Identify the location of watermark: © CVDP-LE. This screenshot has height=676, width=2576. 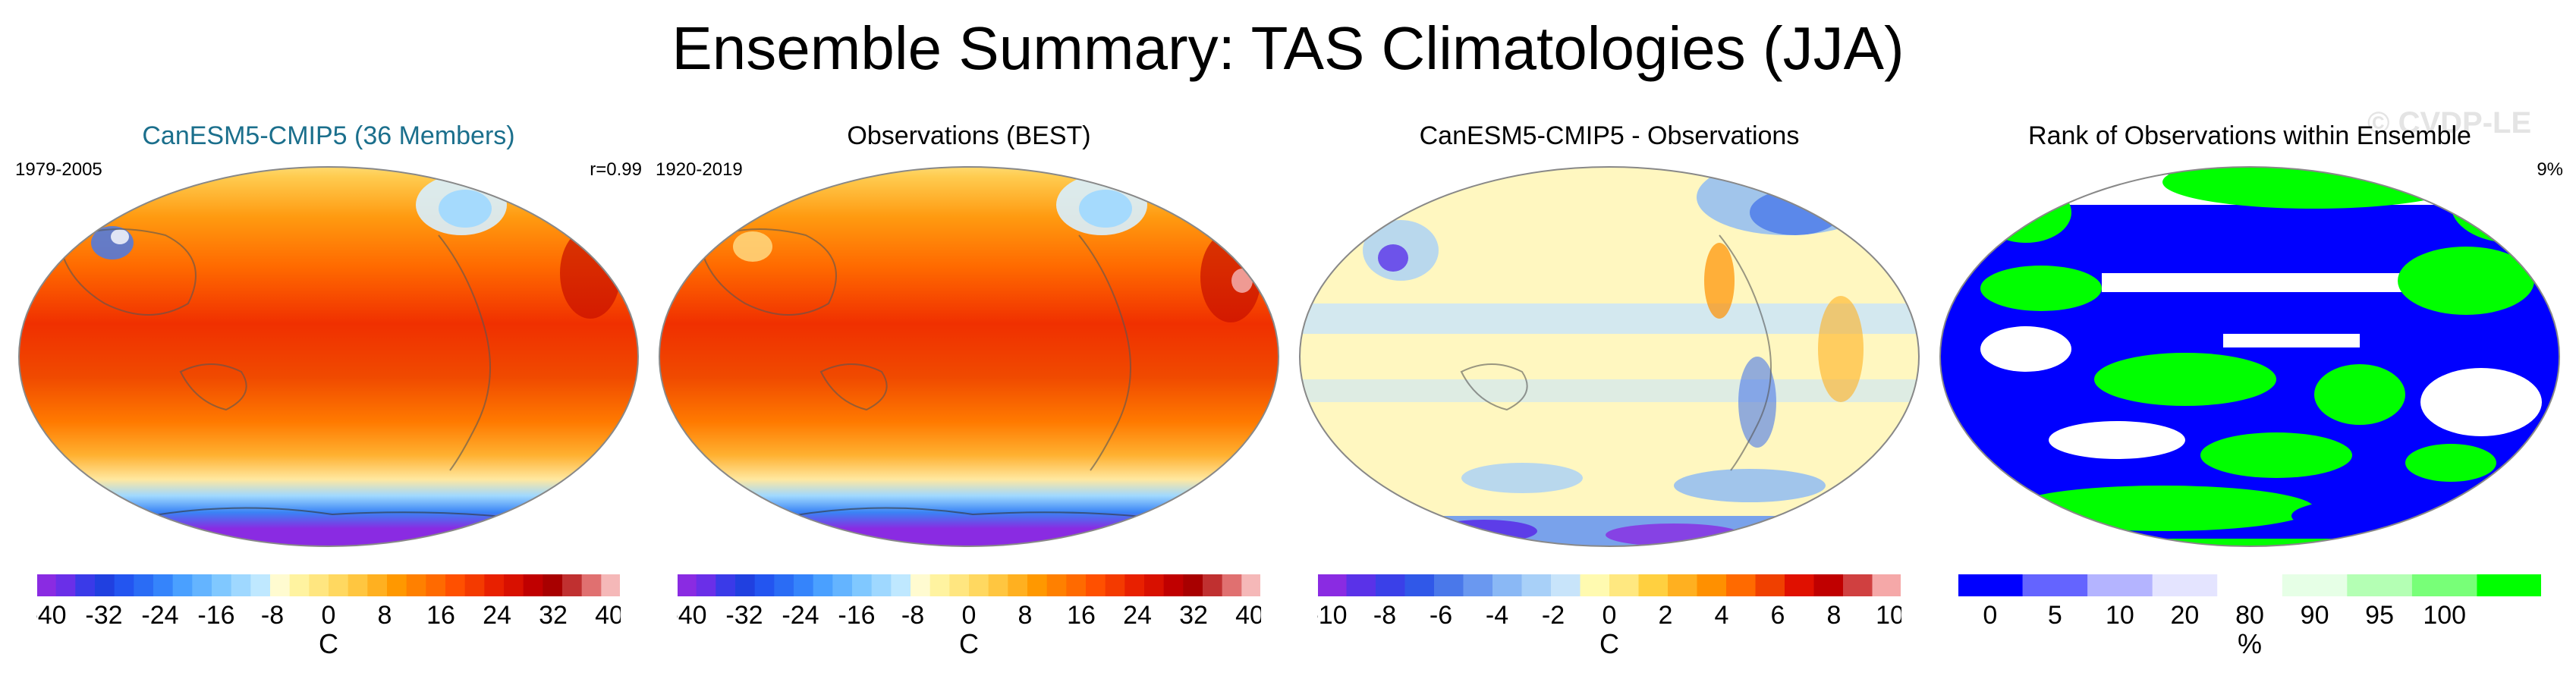
(2449, 123).